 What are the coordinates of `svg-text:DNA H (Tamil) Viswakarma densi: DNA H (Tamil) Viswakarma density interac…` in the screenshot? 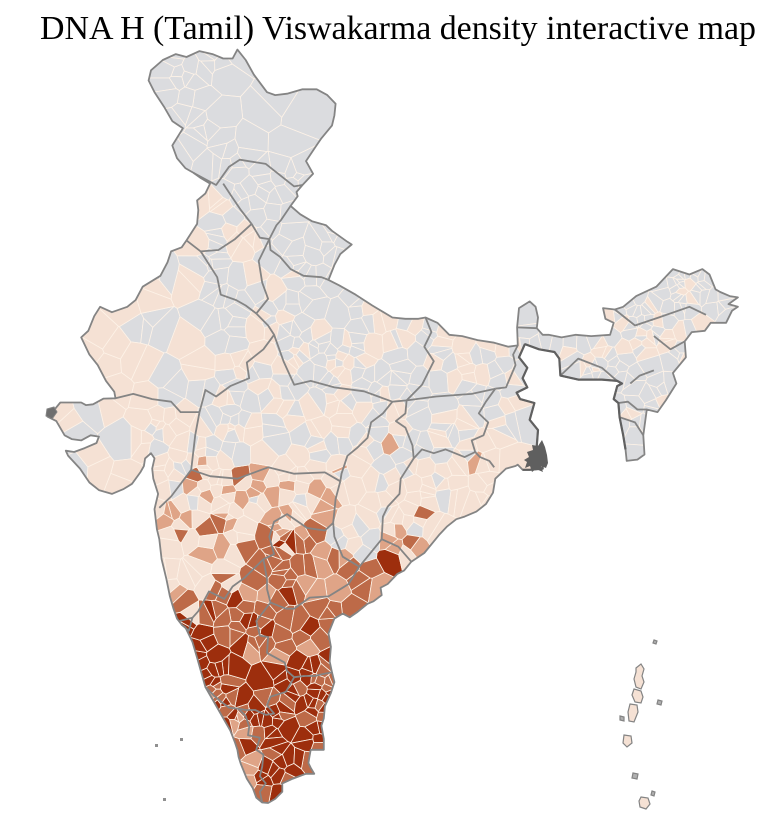 It's located at (398, 28).